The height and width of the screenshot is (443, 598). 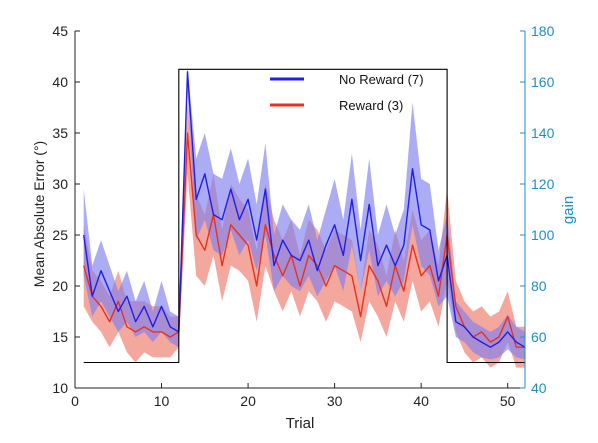 What do you see at coordinates (162, 401) in the screenshot?
I see `x-tick-label: 10` at bounding box center [162, 401].